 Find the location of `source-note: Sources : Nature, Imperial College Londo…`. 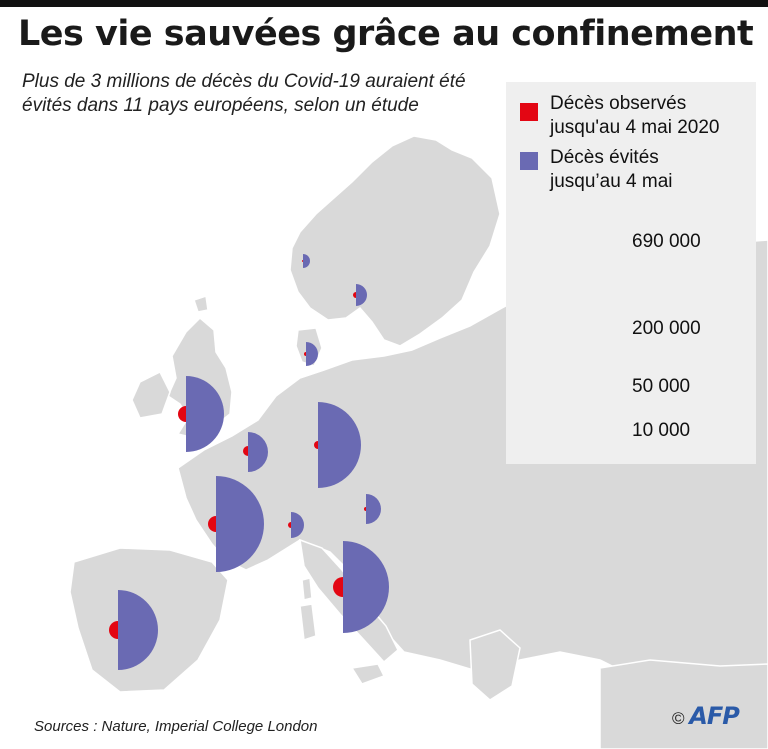

source-note: Sources : Nature, Imperial College Londo… is located at coordinates (176, 726).